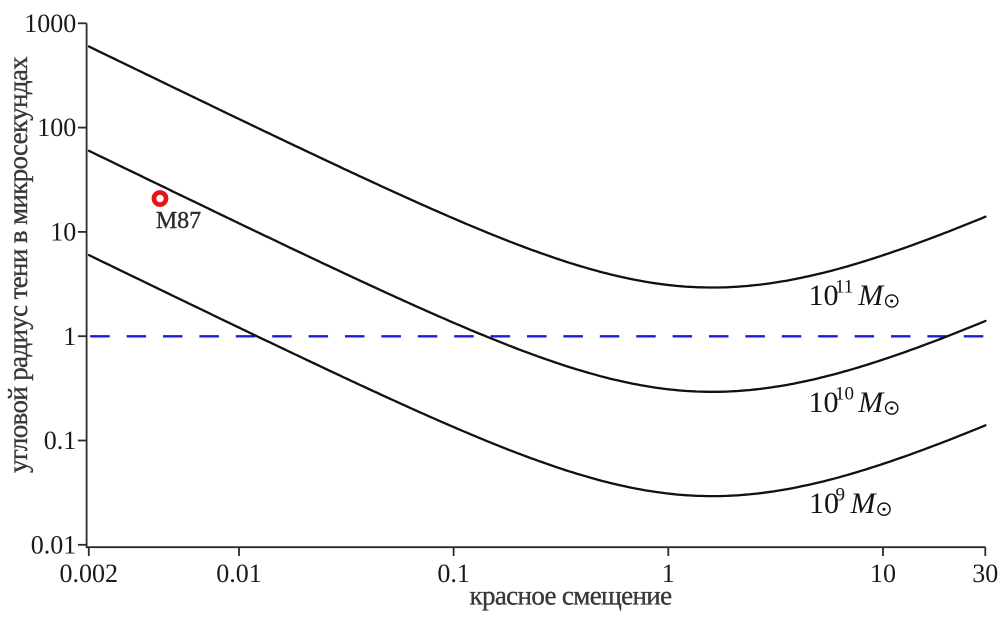  What do you see at coordinates (18, 264) in the screenshot?
I see `svg-text:угловой радиус тени в микросек: угловой радиус тени в микросекундах` at bounding box center [18, 264].